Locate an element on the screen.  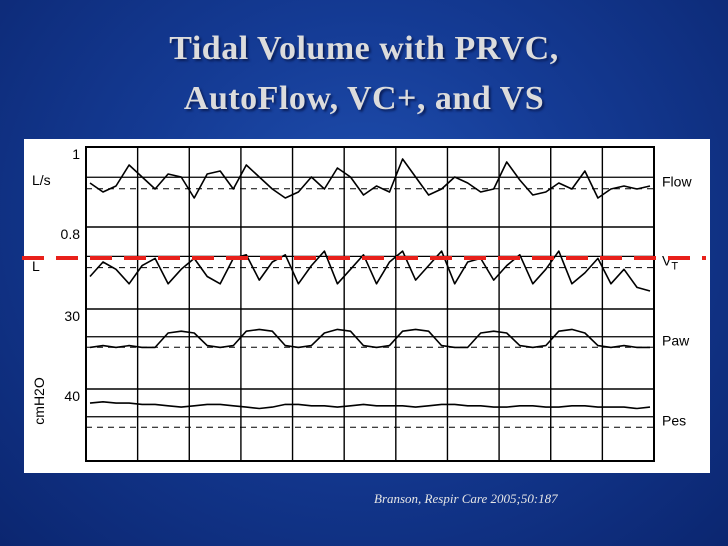
trace-vt is located at coordinates (370, 271).